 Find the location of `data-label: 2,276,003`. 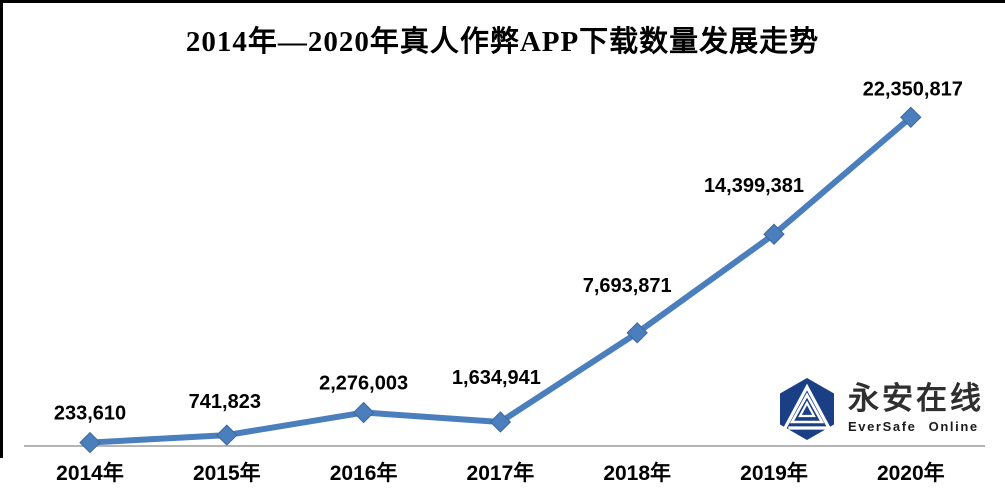

data-label: 2,276,003 is located at coordinates (363, 384).